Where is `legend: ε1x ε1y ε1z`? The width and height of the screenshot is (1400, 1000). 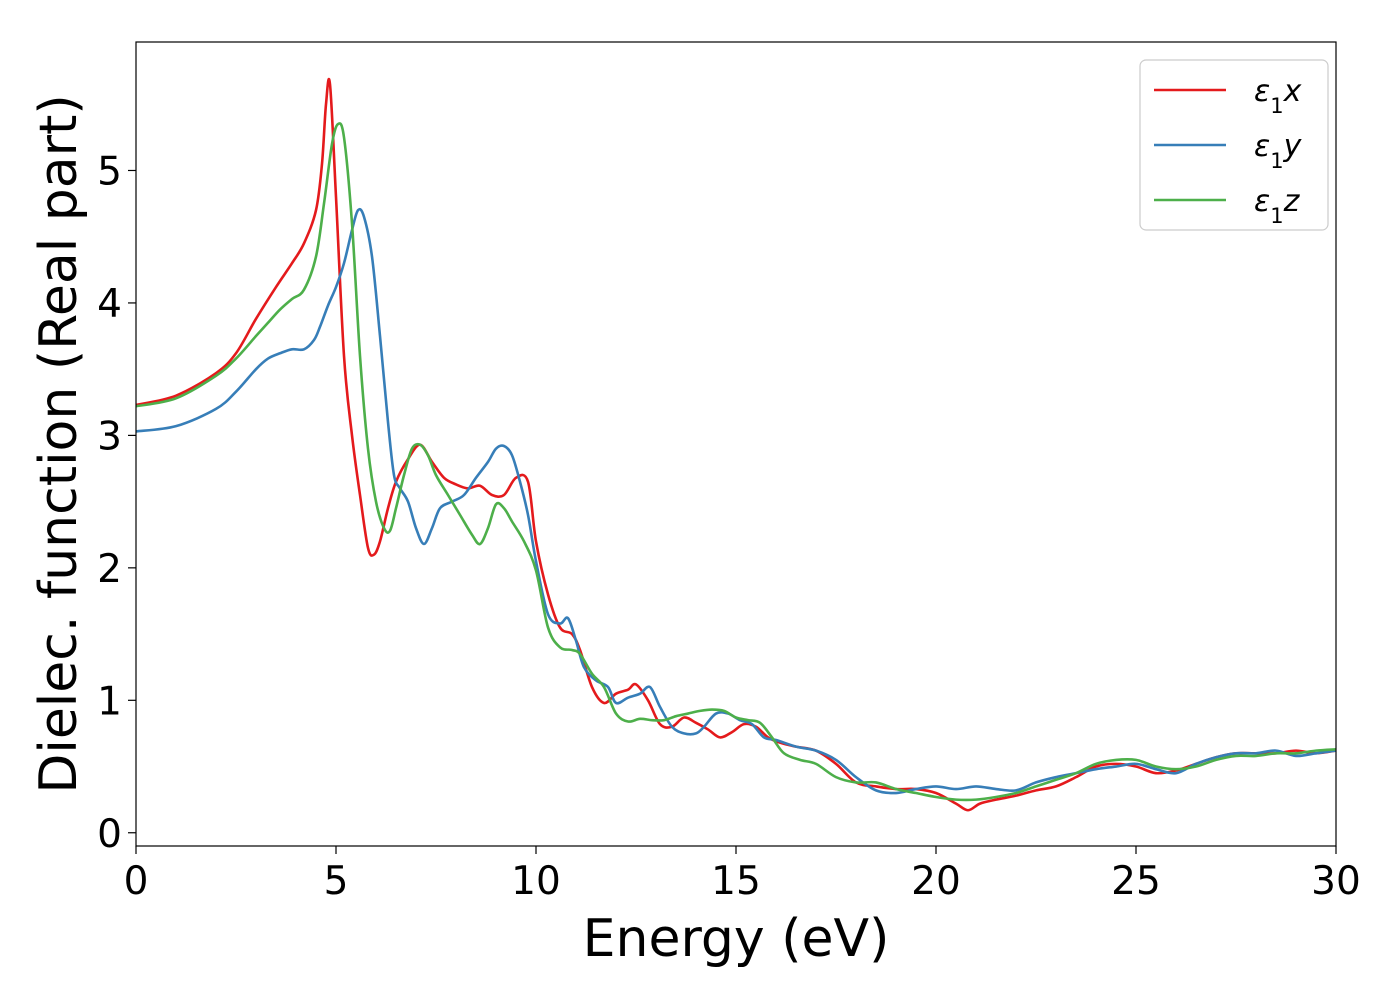 legend: ε1x ε1y ε1z is located at coordinates (1234, 145).